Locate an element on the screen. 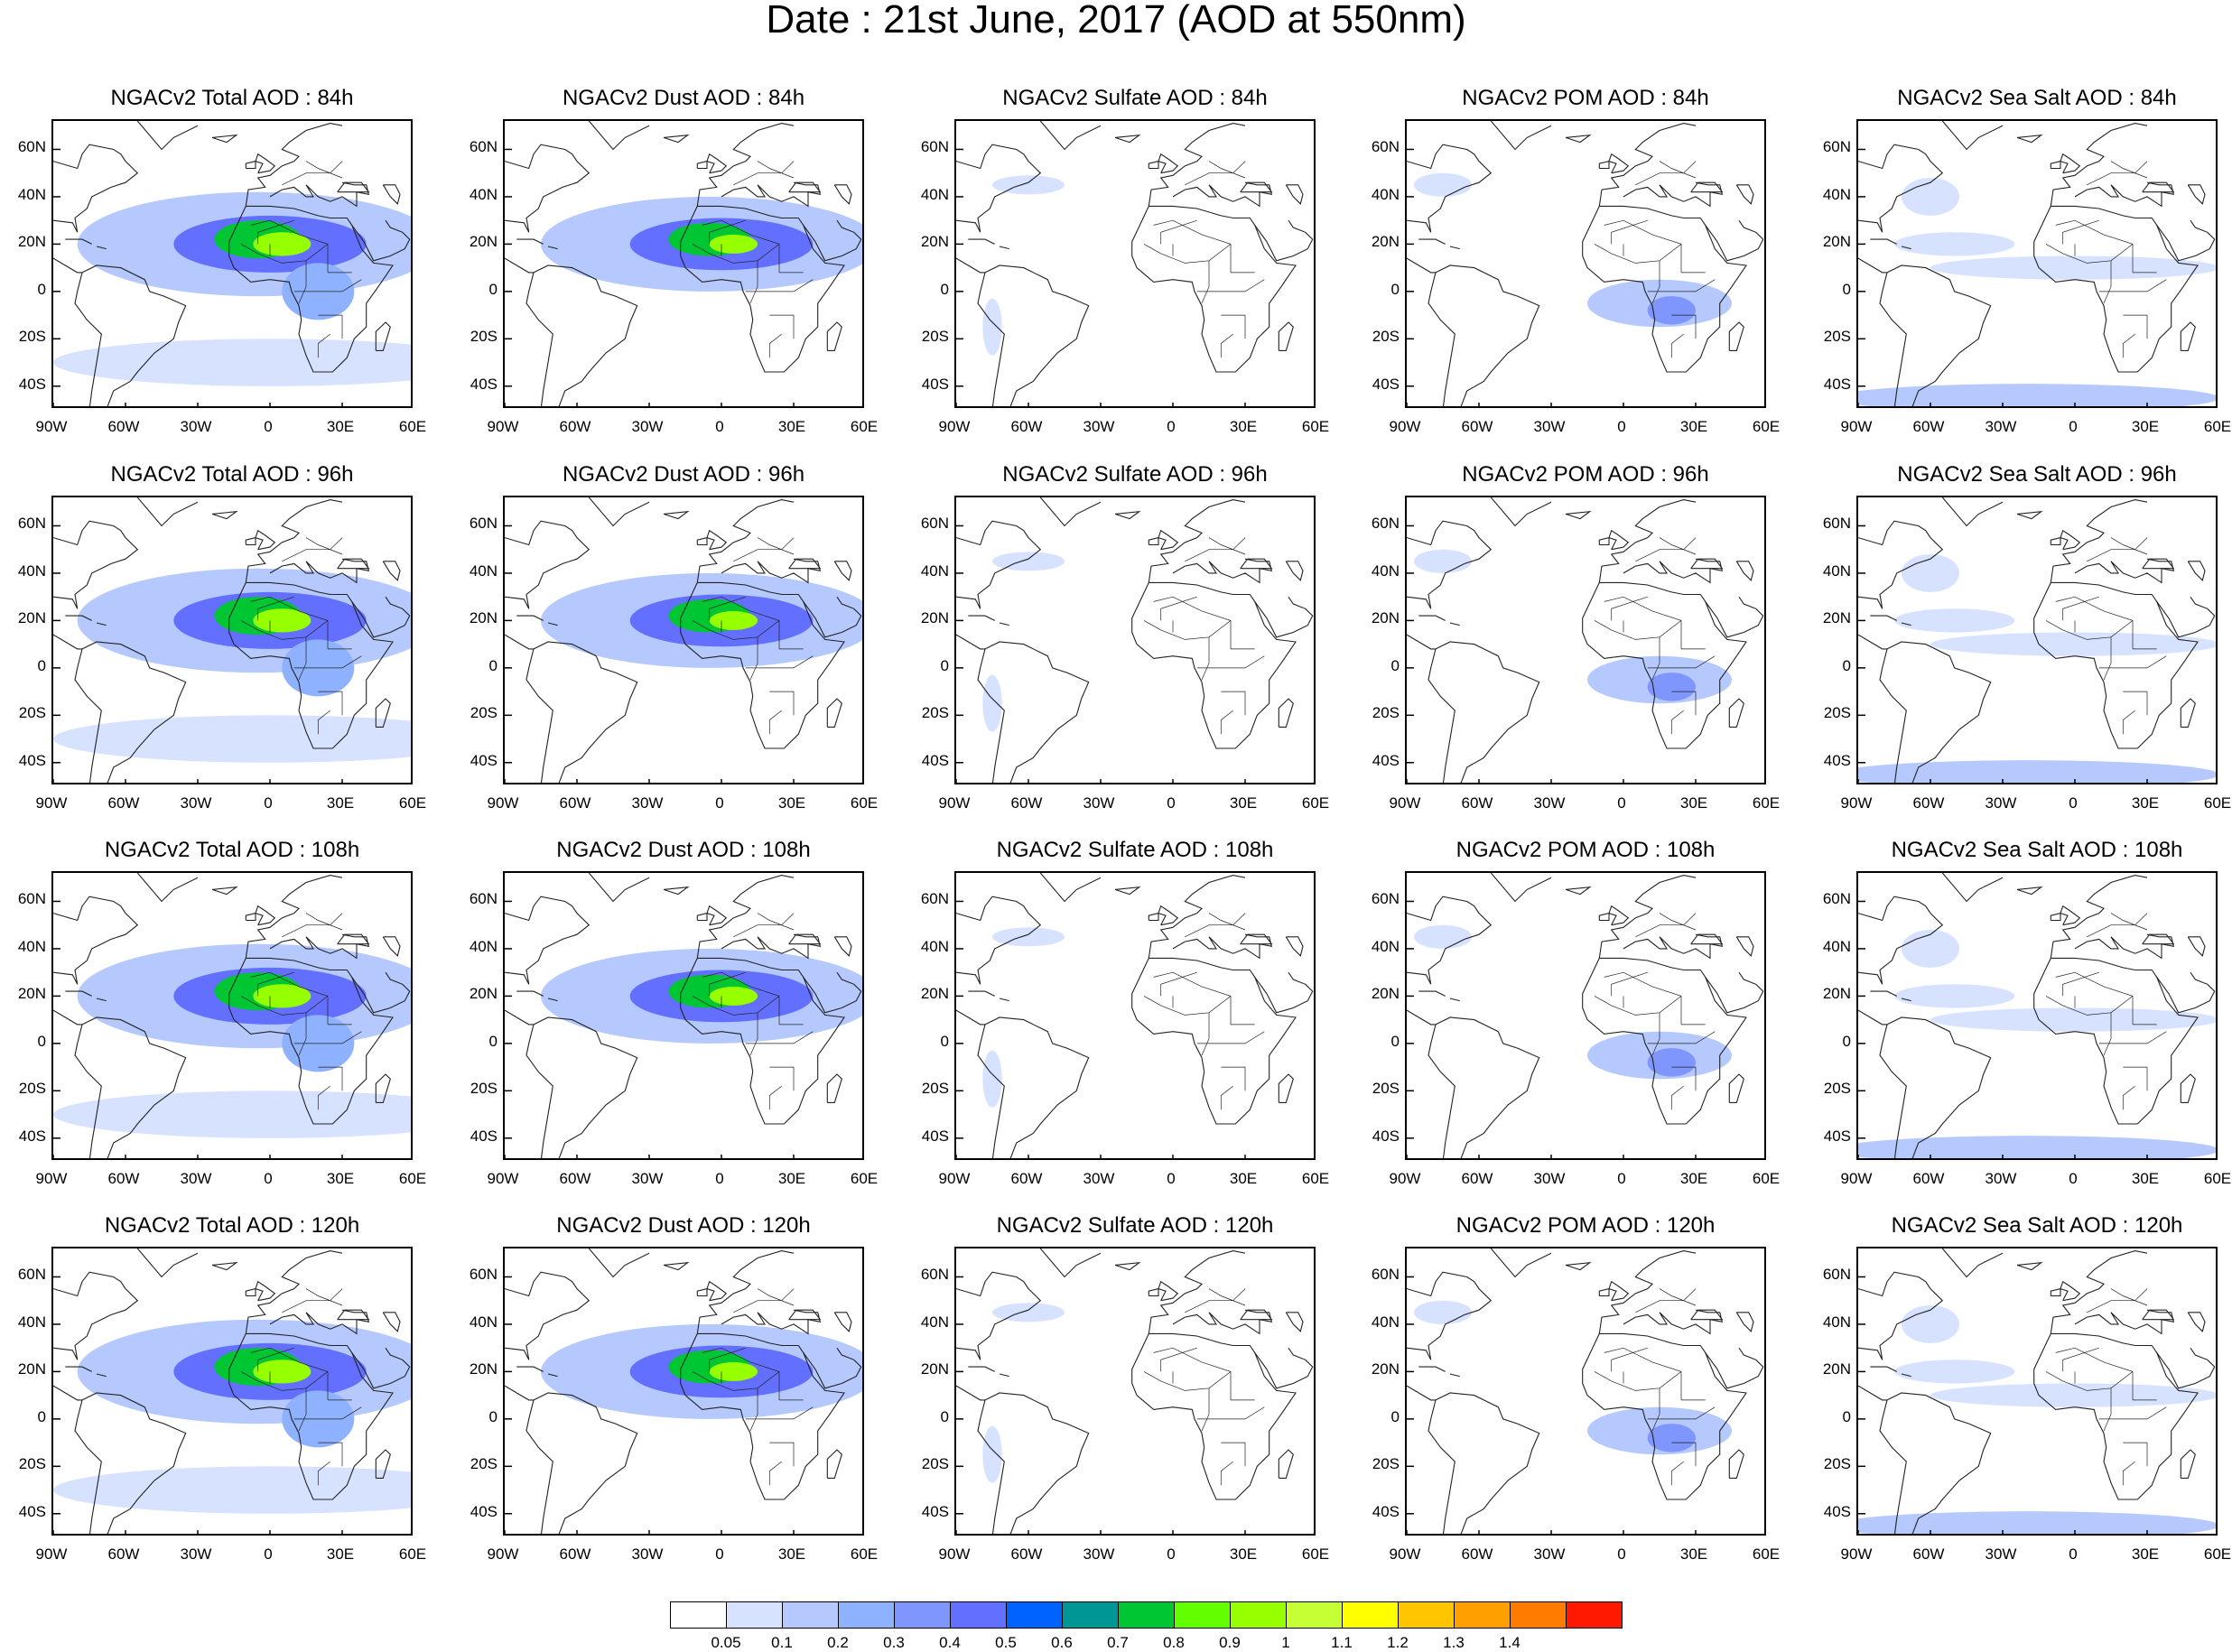  colorbar-label: 0.3 is located at coordinates (894, 1642).